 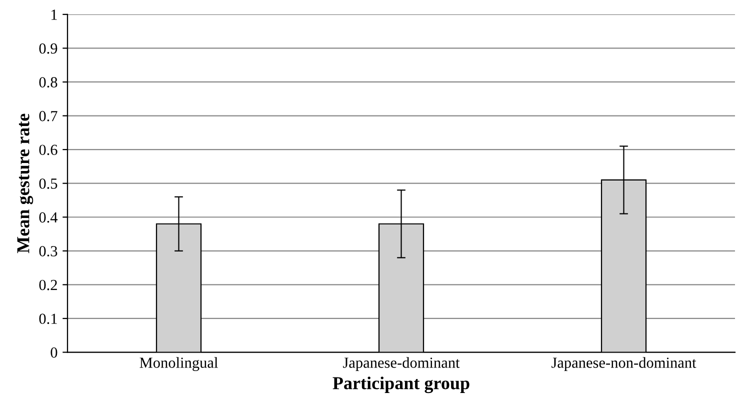 I want to click on x-tick-label: Japanese-dominant, so click(x=401, y=364).